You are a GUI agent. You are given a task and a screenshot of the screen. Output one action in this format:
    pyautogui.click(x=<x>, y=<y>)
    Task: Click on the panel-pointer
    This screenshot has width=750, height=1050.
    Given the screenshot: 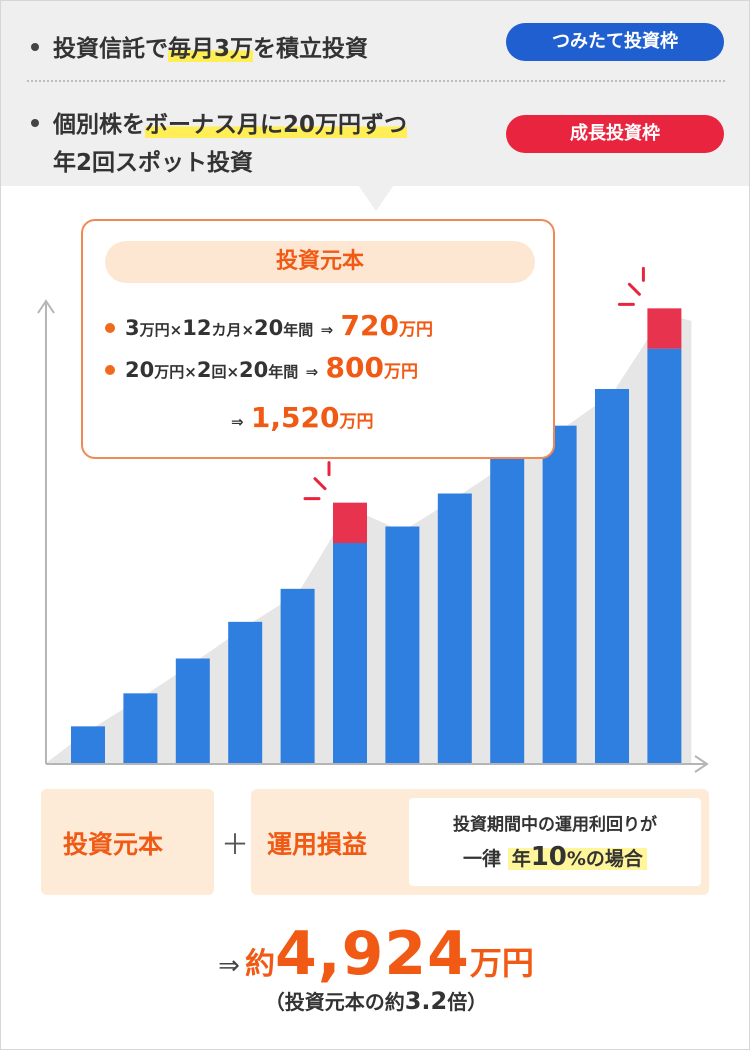 What is the action you would take?
    pyautogui.click(x=376, y=198)
    